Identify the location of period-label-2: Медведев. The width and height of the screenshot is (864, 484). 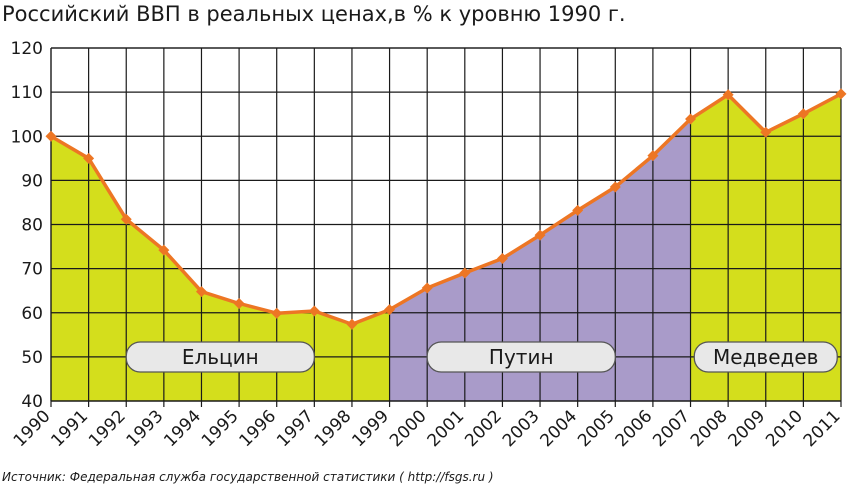
(765, 357).